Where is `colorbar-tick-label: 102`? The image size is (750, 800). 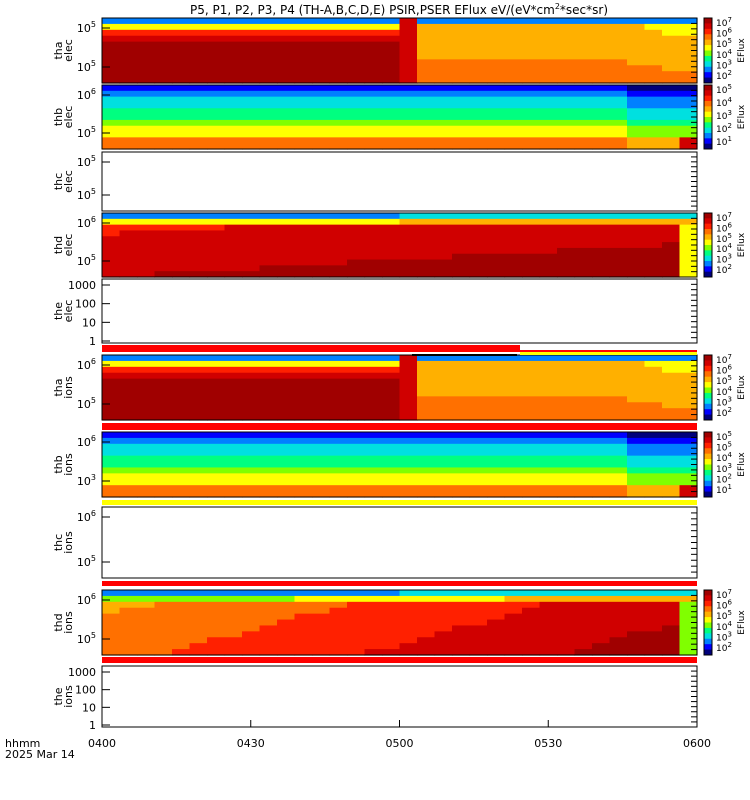 colorbar-tick-label: 102 is located at coordinates (724, 412).